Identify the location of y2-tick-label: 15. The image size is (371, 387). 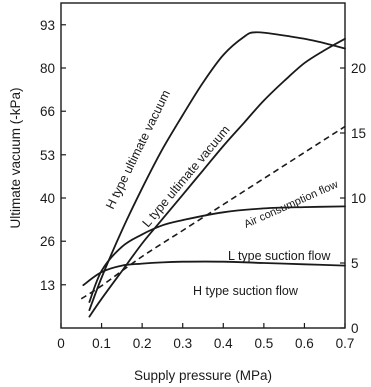
(358, 133).